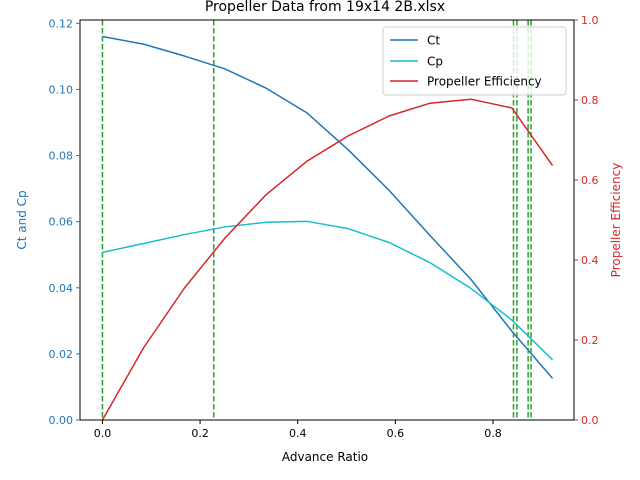 The image size is (640, 480). I want to click on legend-box, so click(474, 61).